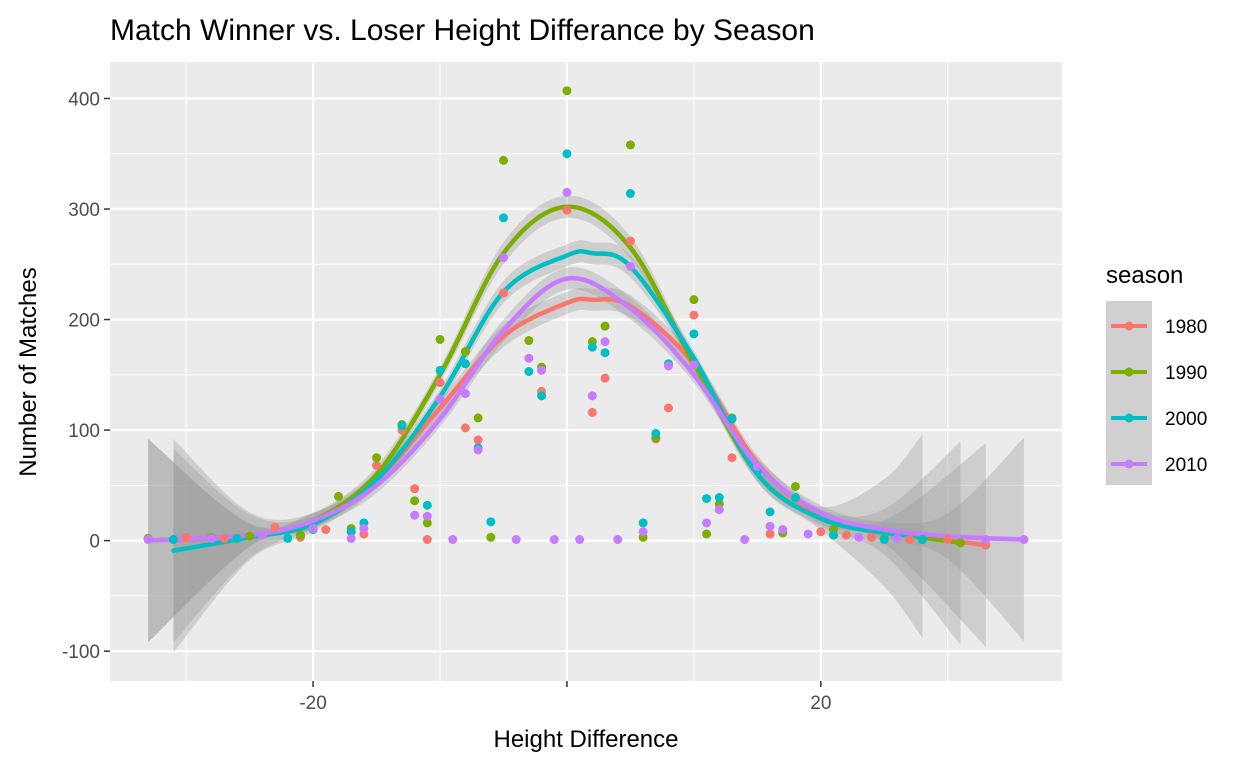 The height and width of the screenshot is (768, 1248). Describe the element at coordinates (1129, 418) in the screenshot. I see `legend-key-point-2000` at that location.